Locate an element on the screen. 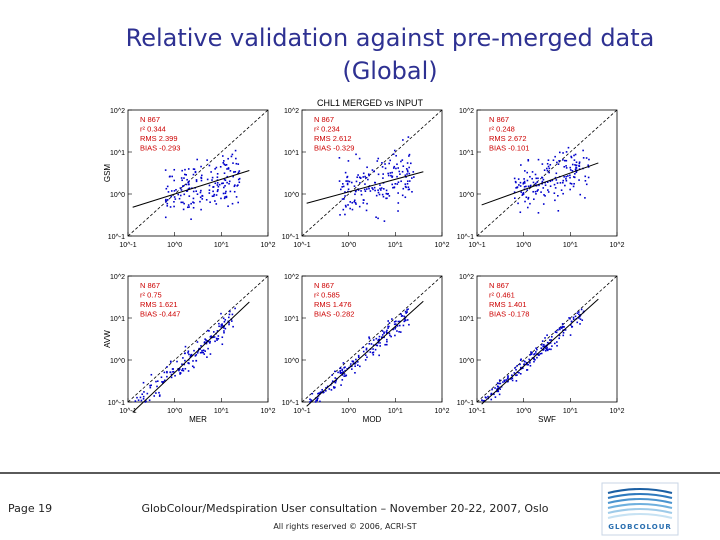 This screenshot has width=720, height=540. panel-stat: BIAS -0.447 is located at coordinates (160, 314).